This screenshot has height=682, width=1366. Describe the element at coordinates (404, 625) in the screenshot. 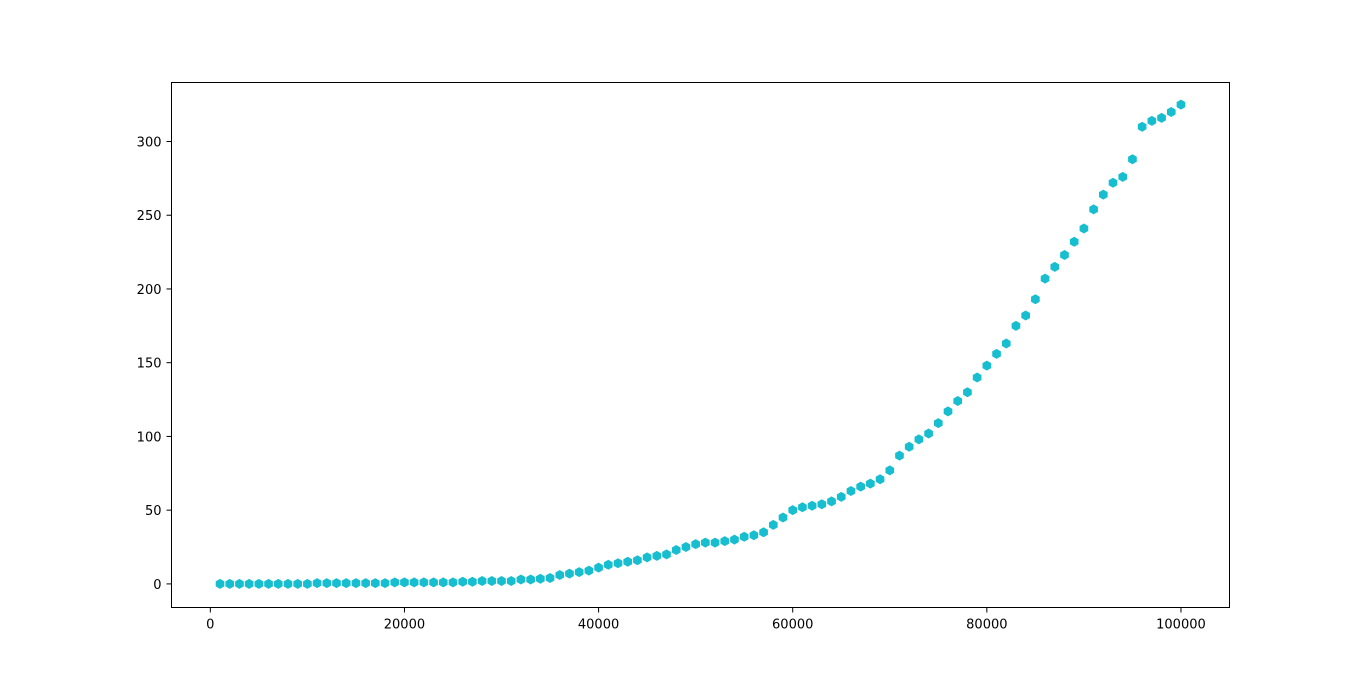

I see `x-tick-label: 20000` at that location.